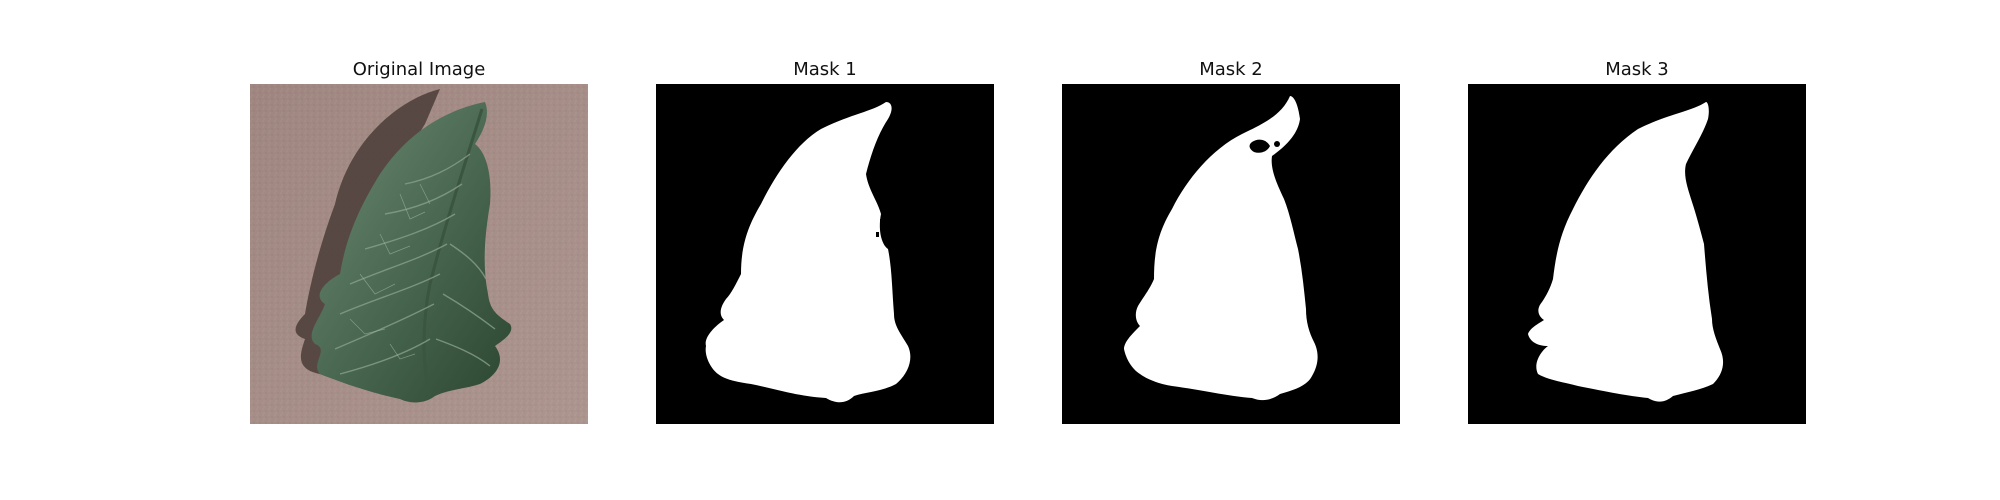 The width and height of the screenshot is (2000, 500). Describe the element at coordinates (1231, 69) in the screenshot. I see `panel-title-mask-2: Mask 2` at that location.